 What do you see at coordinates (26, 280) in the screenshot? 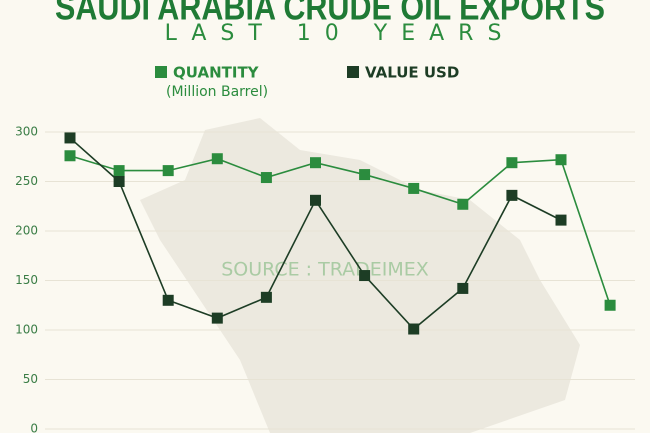
I see `y-tick-label: 150` at bounding box center [26, 280].